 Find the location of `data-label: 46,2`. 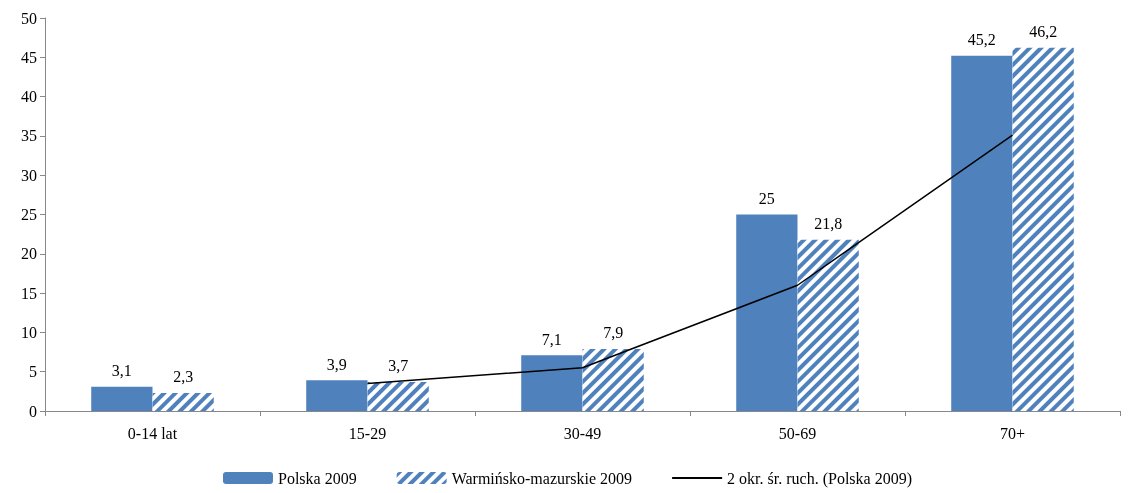

data-label: 46,2 is located at coordinates (1043, 32).